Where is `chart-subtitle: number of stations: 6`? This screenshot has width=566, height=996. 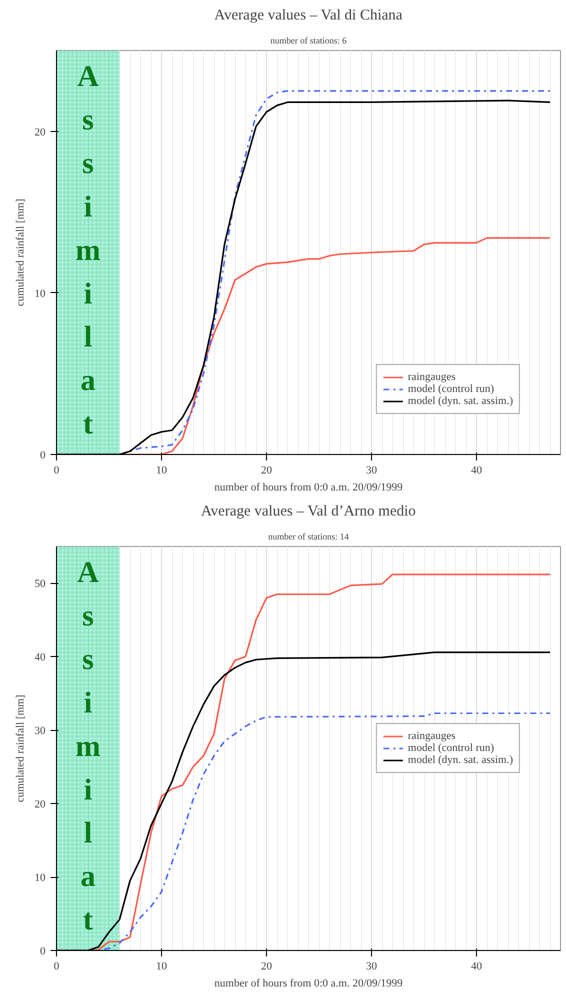 chart-subtitle: number of stations: 6 is located at coordinates (309, 41).